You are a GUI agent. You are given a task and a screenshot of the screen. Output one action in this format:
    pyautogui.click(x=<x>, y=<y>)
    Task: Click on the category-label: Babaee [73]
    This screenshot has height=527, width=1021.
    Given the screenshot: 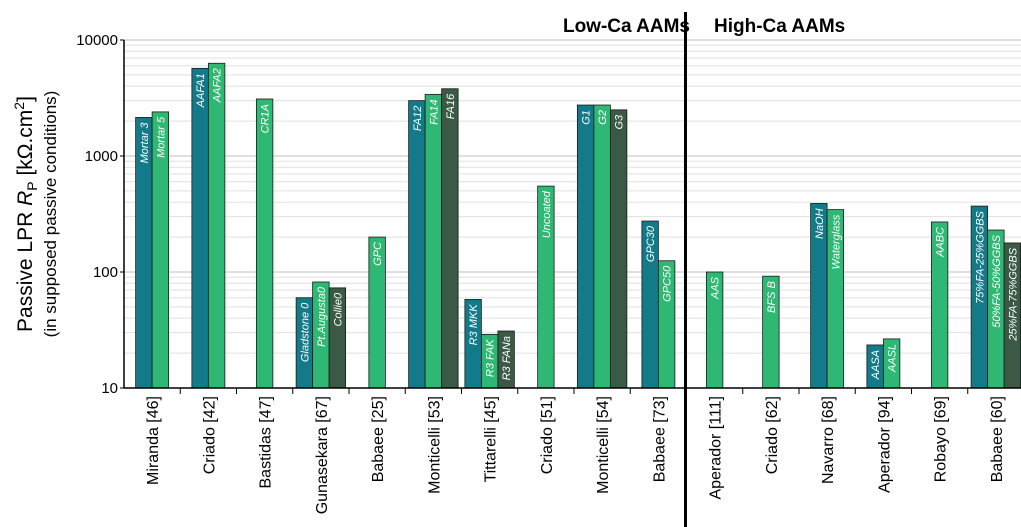 What is the action you would take?
    pyautogui.click(x=659, y=439)
    